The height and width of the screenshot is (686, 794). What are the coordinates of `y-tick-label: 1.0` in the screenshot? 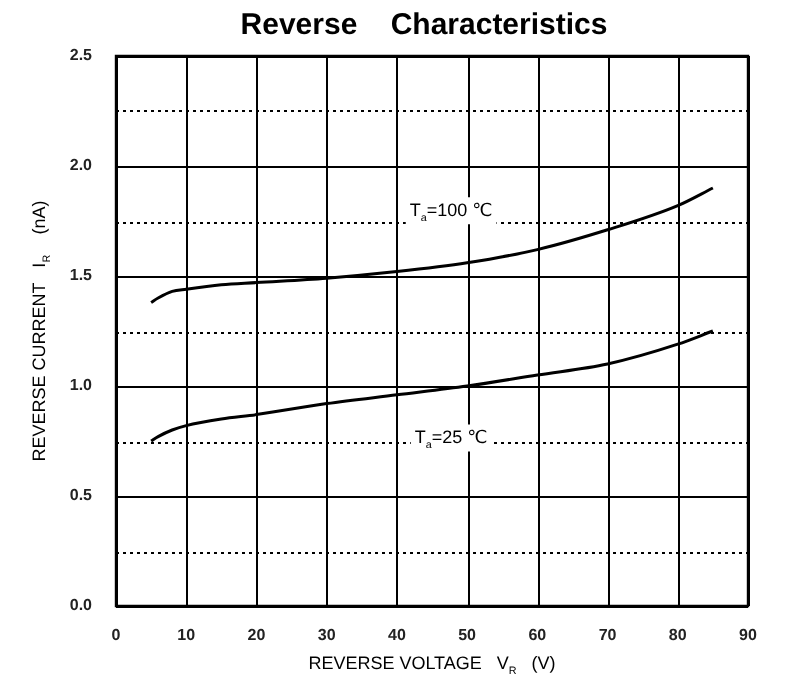 It's located at (81, 385).